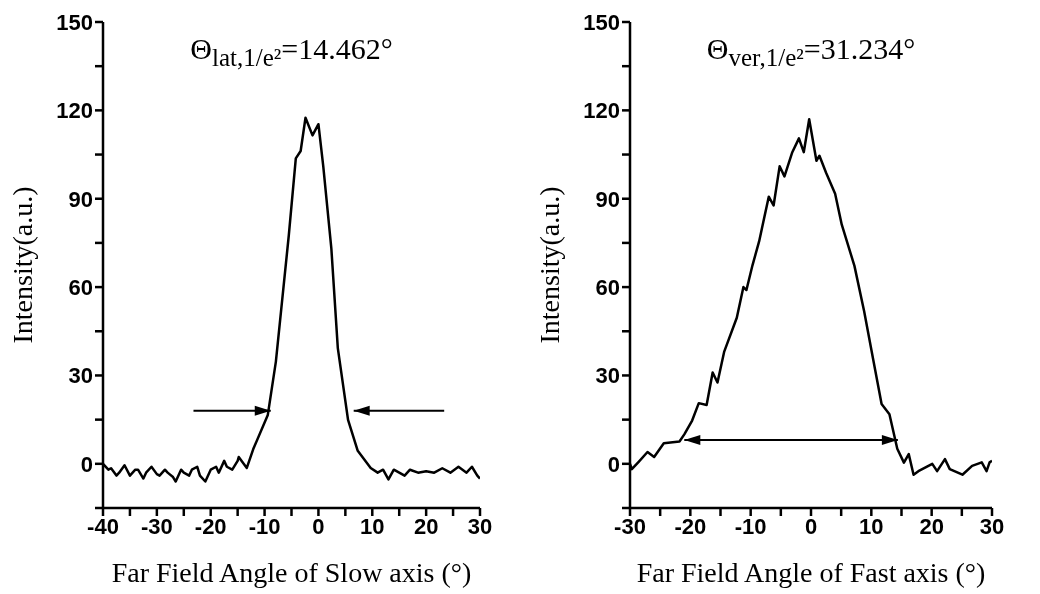 Image resolution: width=1040 pixels, height=594 pixels. What do you see at coordinates (811, 52) in the screenshot?
I see `annotation: Θ$_{ver,1/e²}$=31.234°` at bounding box center [811, 52].